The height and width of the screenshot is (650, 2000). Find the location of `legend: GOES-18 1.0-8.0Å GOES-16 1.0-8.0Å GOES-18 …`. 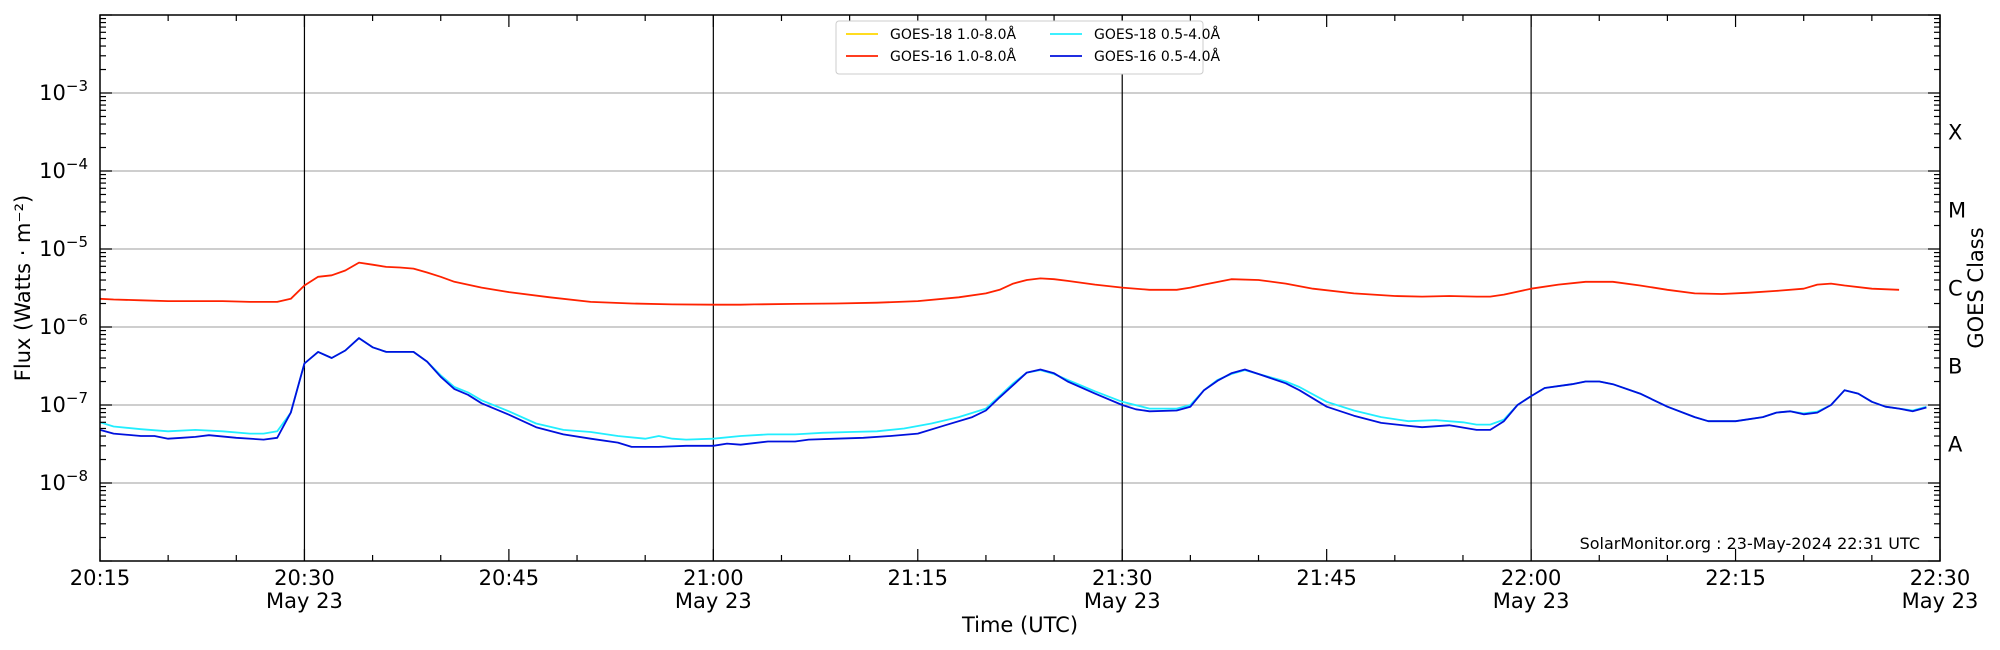

legend: GOES-18 1.0-8.0Å GOES-16 1.0-8.0Å GOES-18 … is located at coordinates (1027, 47).